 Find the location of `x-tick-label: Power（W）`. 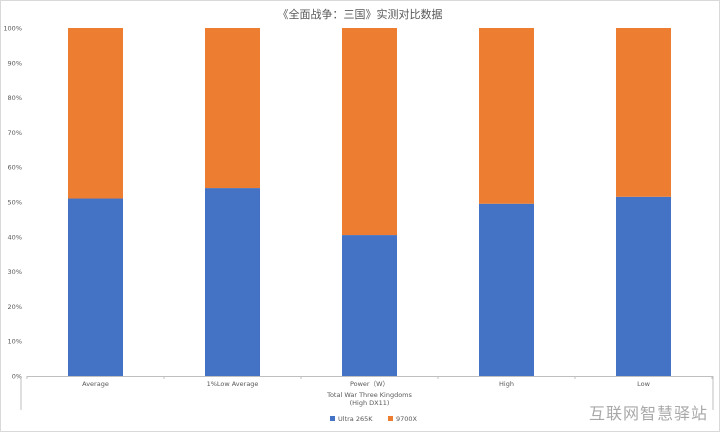

x-tick-label: Power（W） is located at coordinates (369, 384).